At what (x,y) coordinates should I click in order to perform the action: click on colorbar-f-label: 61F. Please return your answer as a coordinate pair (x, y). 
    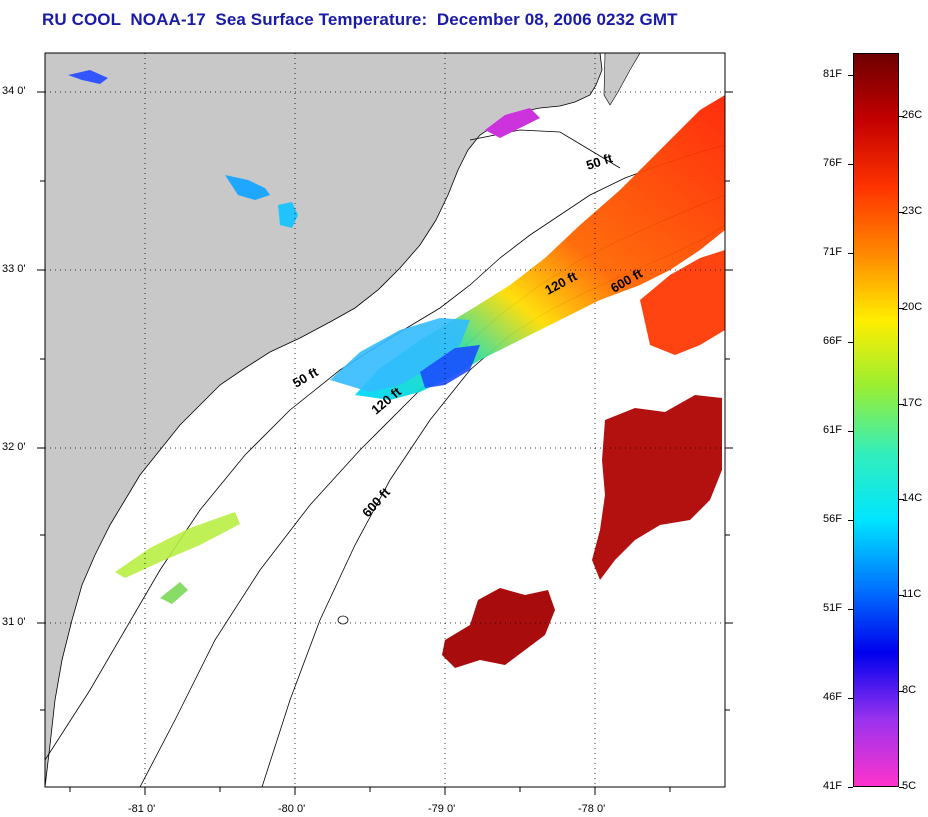
    Looking at the image, I should click on (832, 430).